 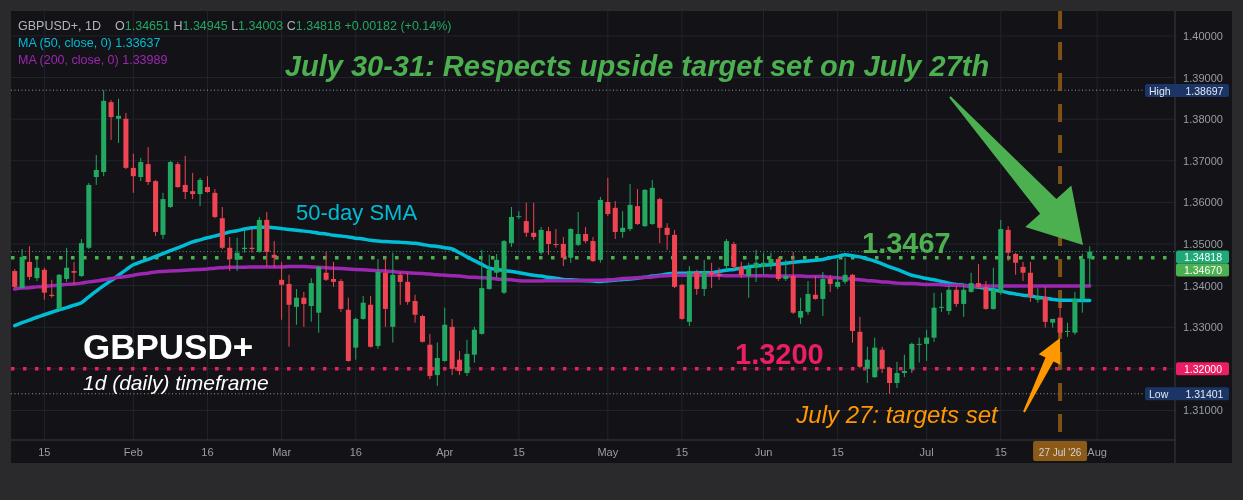 I want to click on x-tick-label: May, so click(x=608, y=452).